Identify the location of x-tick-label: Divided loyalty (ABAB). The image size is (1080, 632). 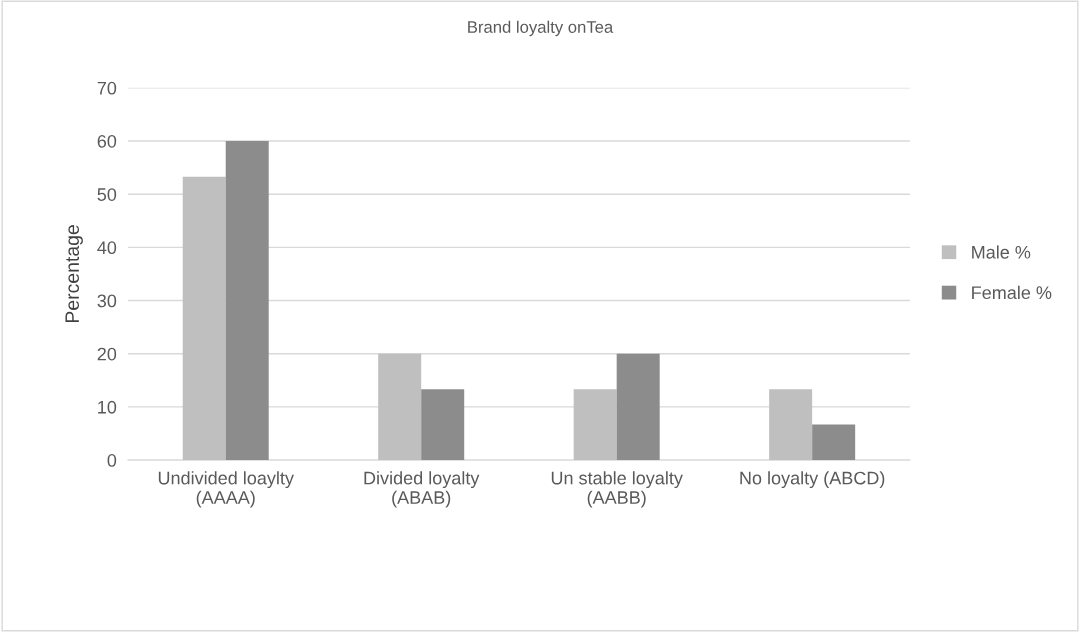
(422, 489).